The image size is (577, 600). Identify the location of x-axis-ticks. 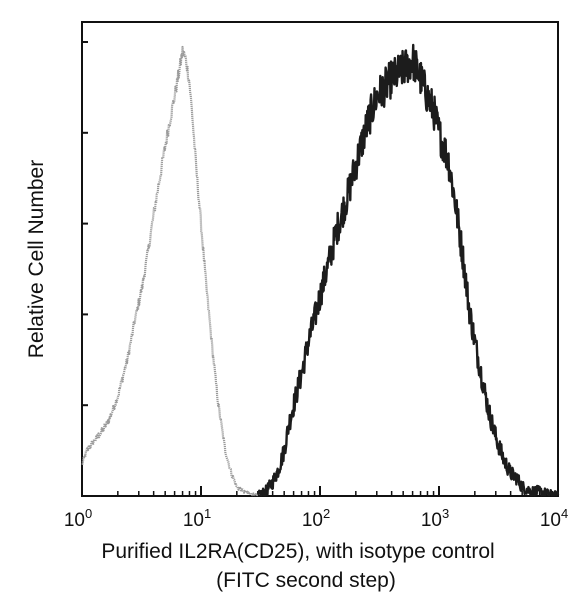
(317, 491).